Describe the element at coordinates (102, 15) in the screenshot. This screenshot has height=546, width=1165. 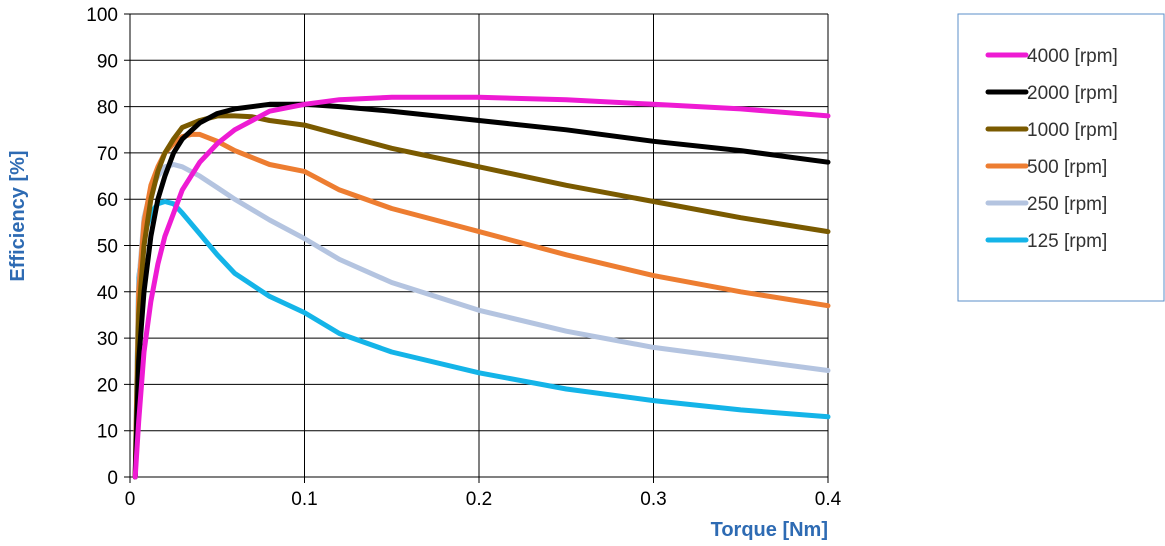
I see `y-tick-label: 100` at that location.